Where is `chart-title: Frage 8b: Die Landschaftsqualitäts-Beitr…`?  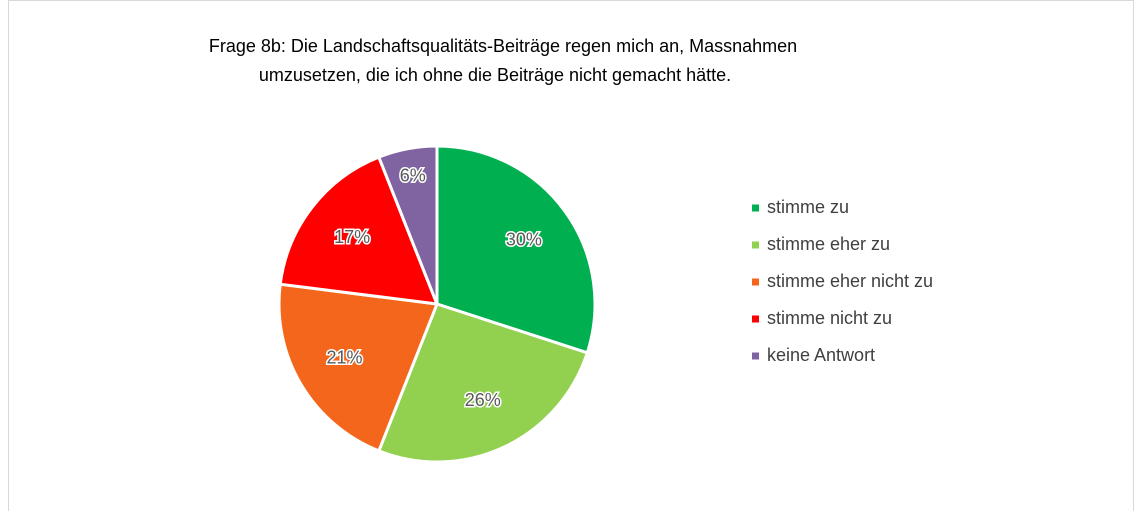
chart-title: Frage 8b: Die Landschaftsqualitäts-Beitr… is located at coordinates (503, 46).